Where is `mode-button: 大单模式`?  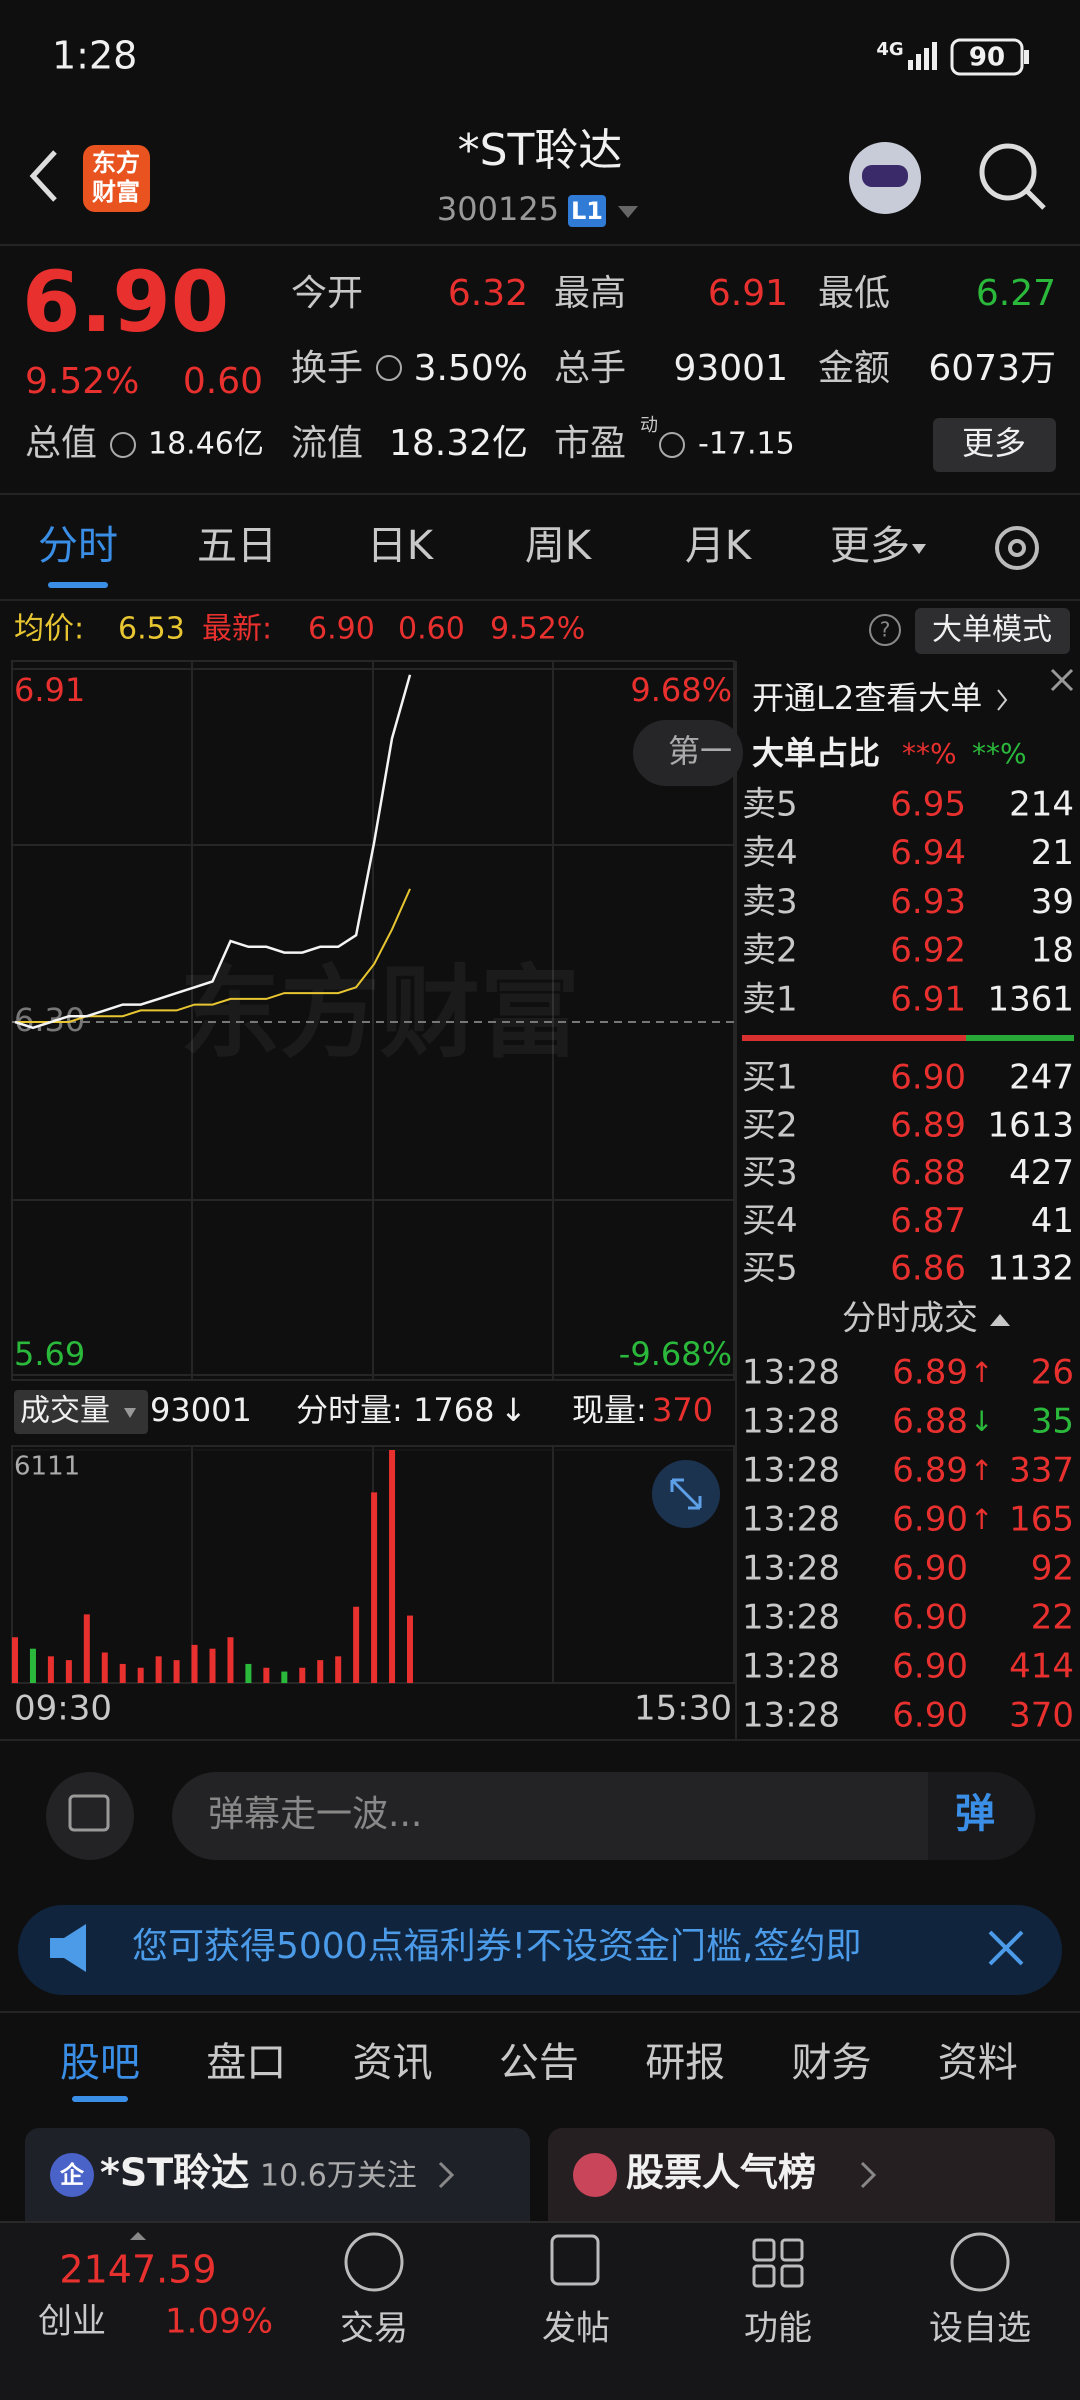 mode-button: 大单模式 is located at coordinates (992, 630).